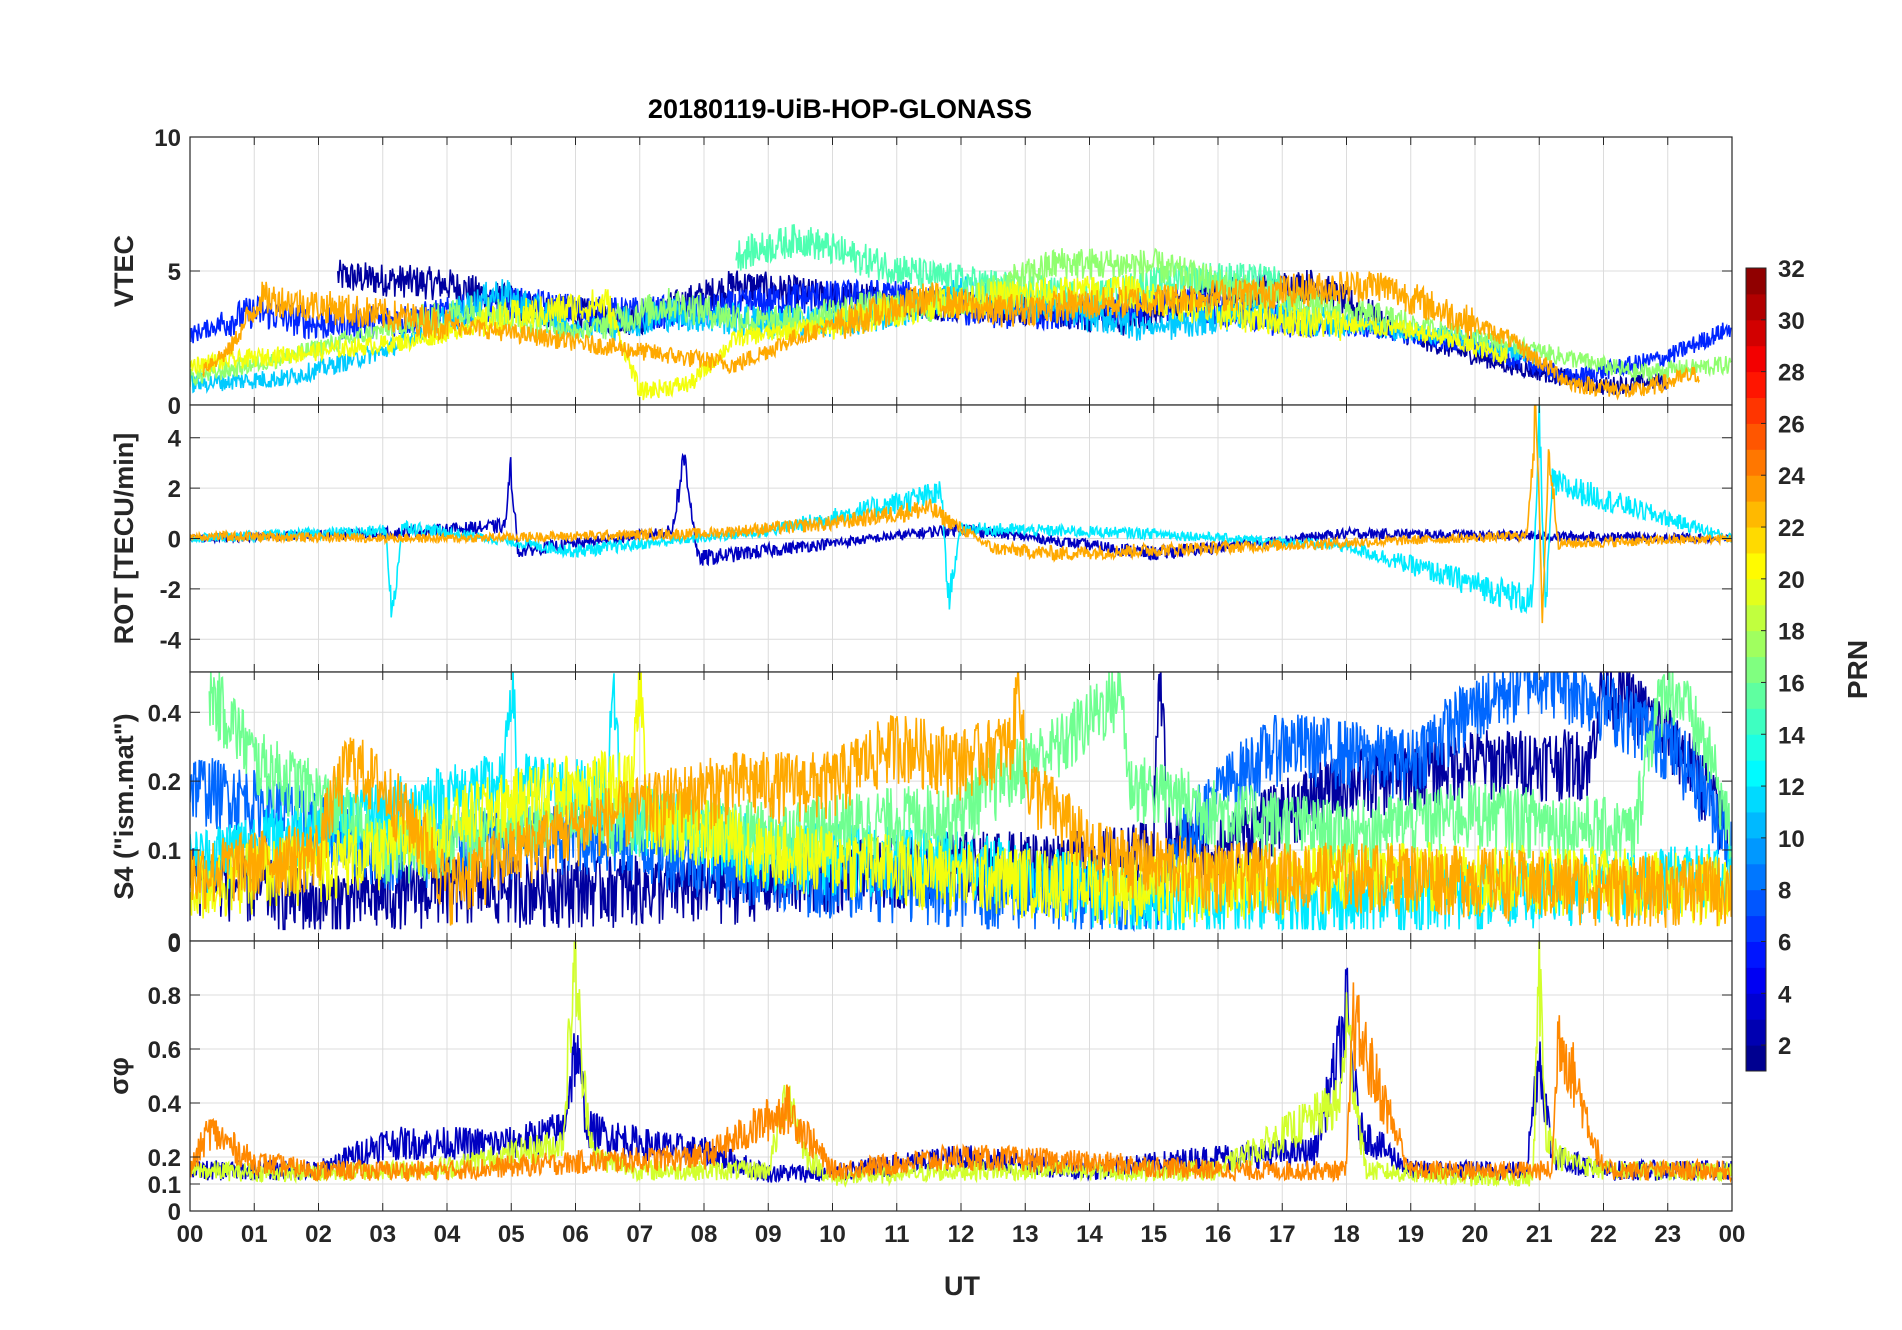  What do you see at coordinates (164, 1050) in the screenshot?
I see `y-tick-label: 0.6` at bounding box center [164, 1050].